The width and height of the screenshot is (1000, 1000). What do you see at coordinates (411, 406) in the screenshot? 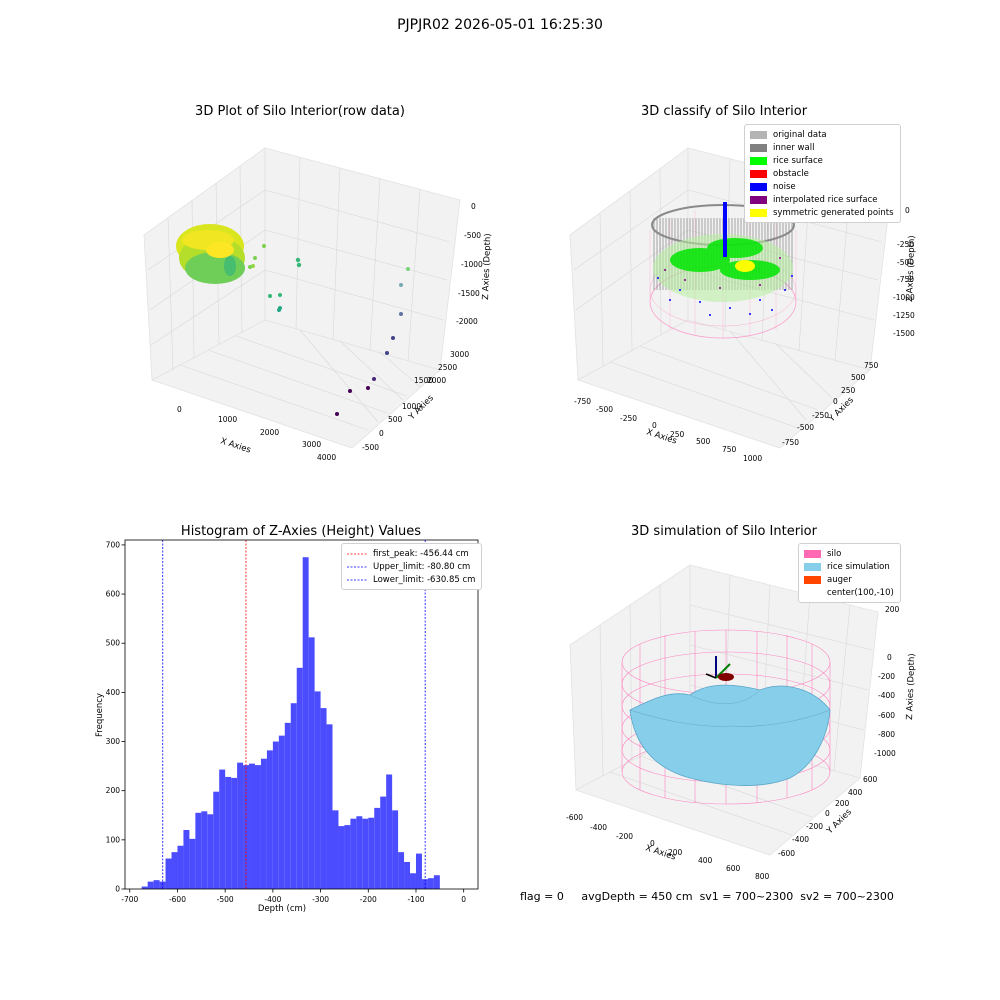
I see `svg-text: 1000` at bounding box center [411, 406].